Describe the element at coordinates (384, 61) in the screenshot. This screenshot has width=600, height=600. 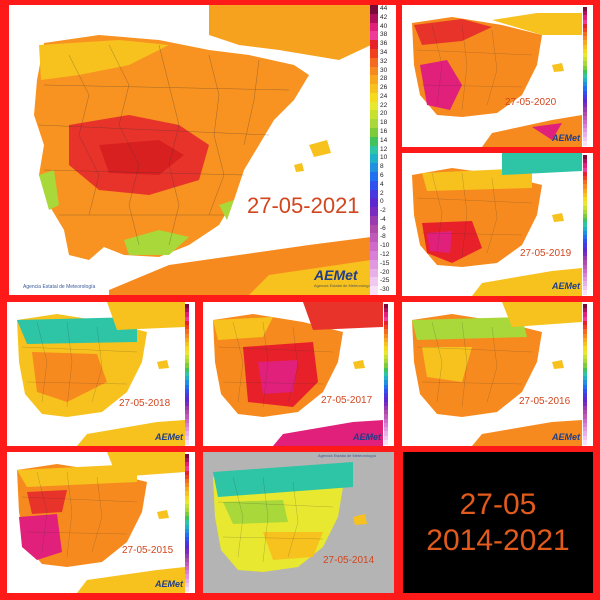
I see `legend-tick-label: 32` at that location.